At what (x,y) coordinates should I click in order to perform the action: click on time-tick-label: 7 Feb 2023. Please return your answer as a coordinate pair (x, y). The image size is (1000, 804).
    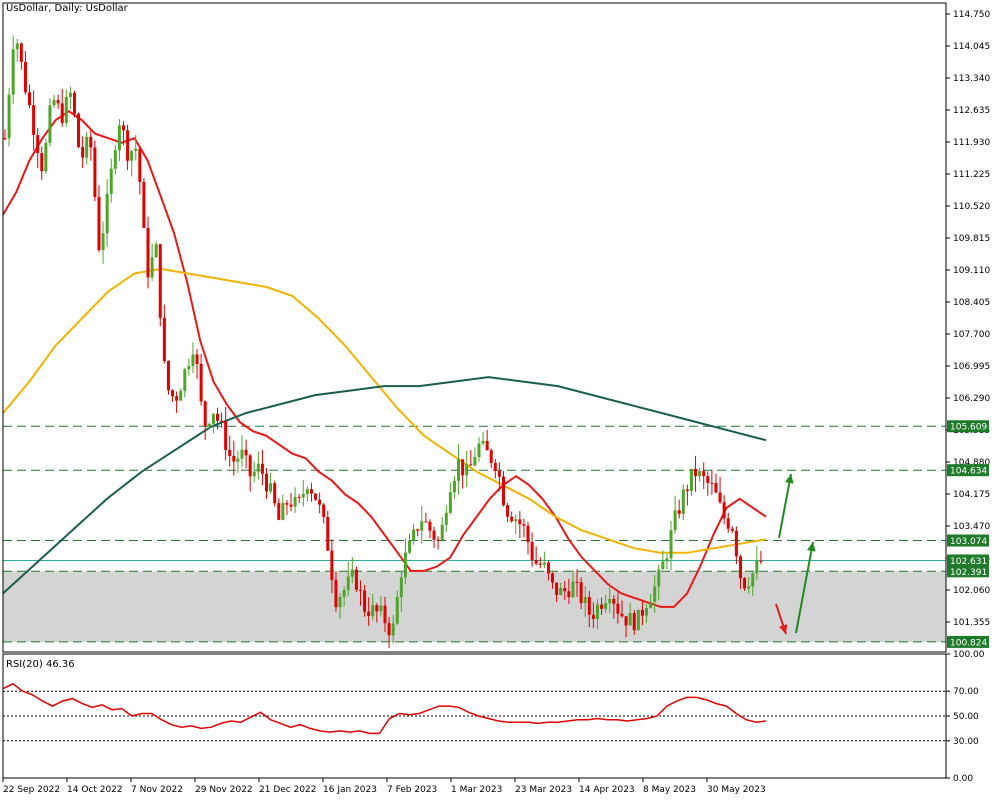
    Looking at the image, I should click on (412, 790).